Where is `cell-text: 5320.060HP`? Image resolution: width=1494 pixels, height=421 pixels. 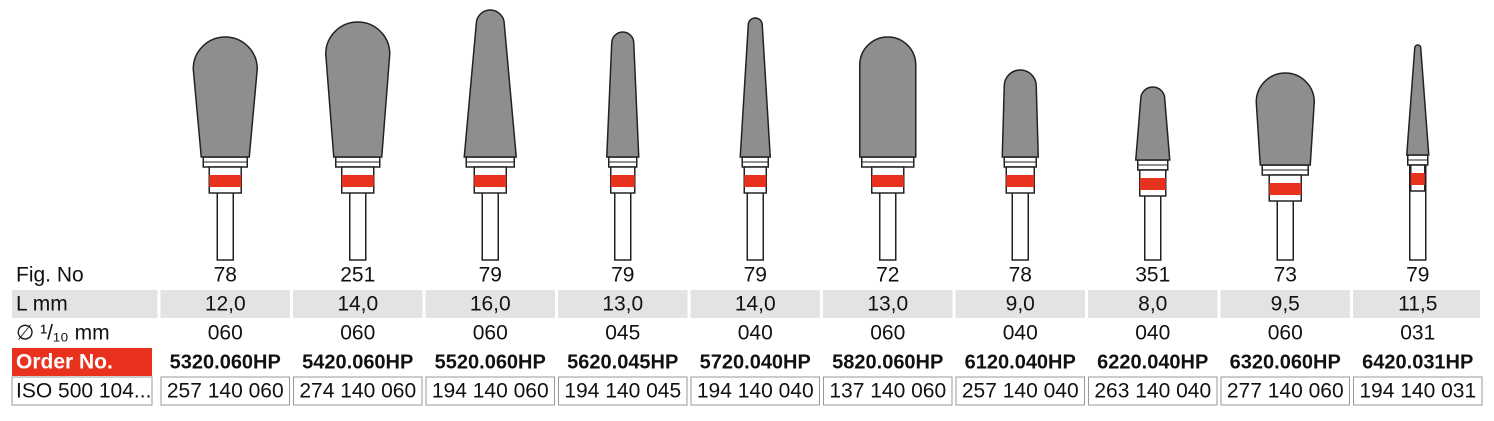 cell-text: 5320.060HP is located at coordinates (225, 362).